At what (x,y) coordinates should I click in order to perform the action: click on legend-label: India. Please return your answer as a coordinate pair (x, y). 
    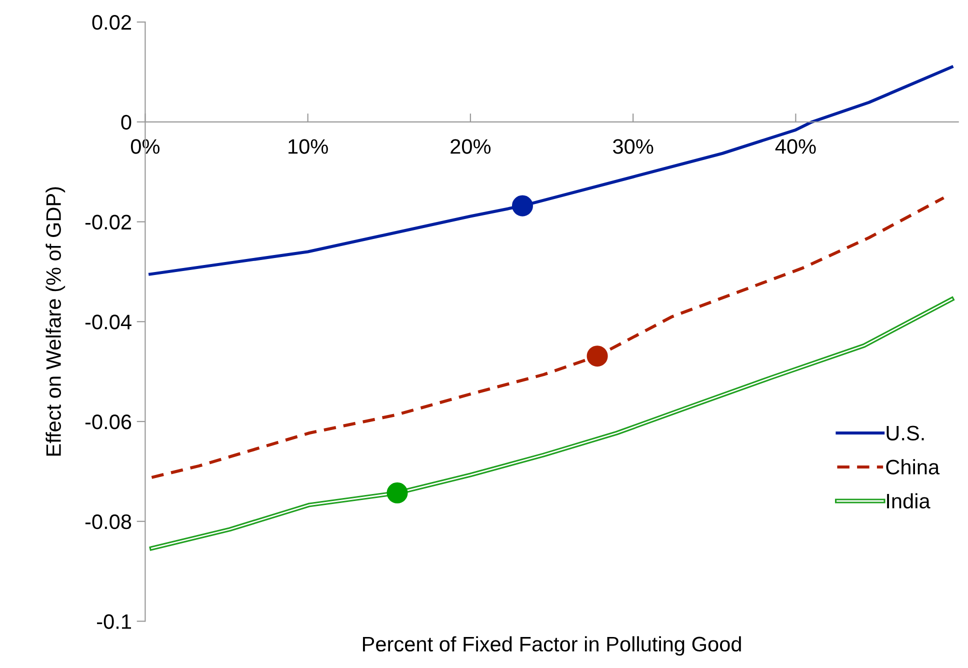
    Looking at the image, I should click on (908, 500).